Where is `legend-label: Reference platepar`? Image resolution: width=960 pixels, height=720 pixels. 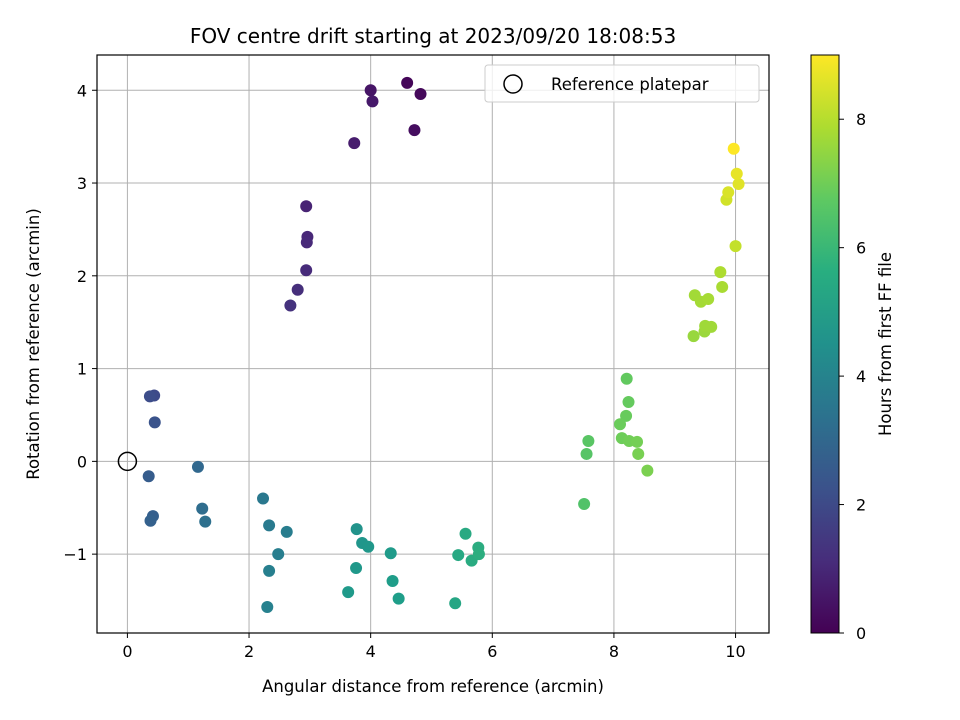 legend-label: Reference platepar is located at coordinates (630, 84).